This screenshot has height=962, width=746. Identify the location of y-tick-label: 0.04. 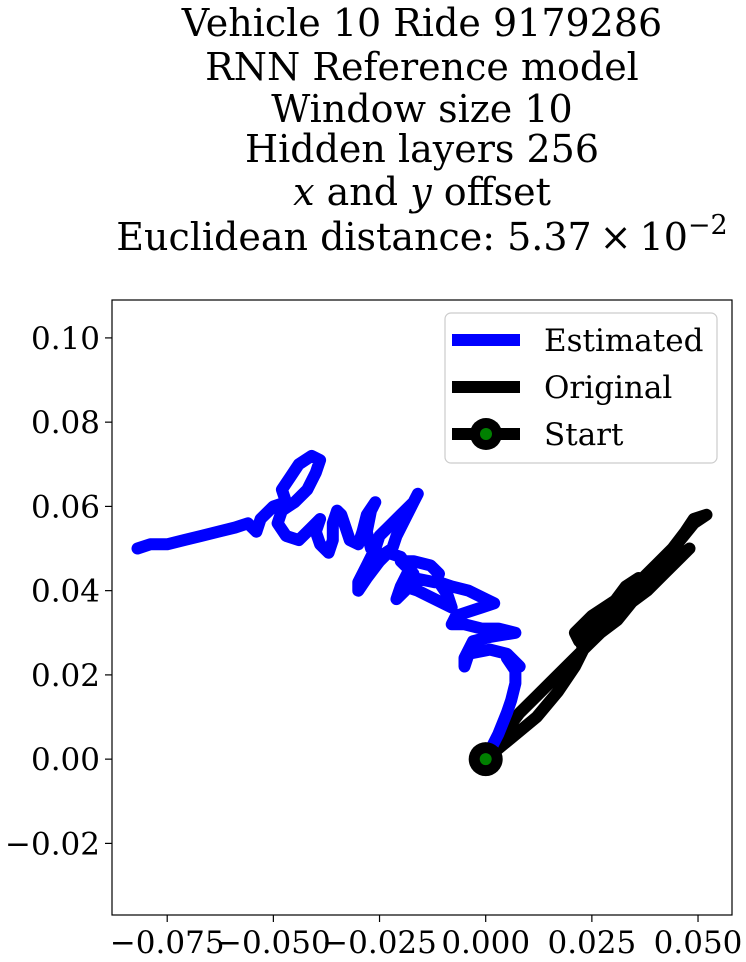
(65, 592).